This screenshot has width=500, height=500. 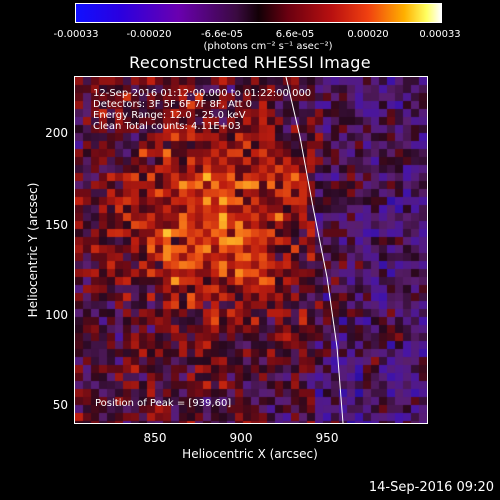 What do you see at coordinates (314, 250) in the screenshot?
I see `solar-limb-line` at bounding box center [314, 250].